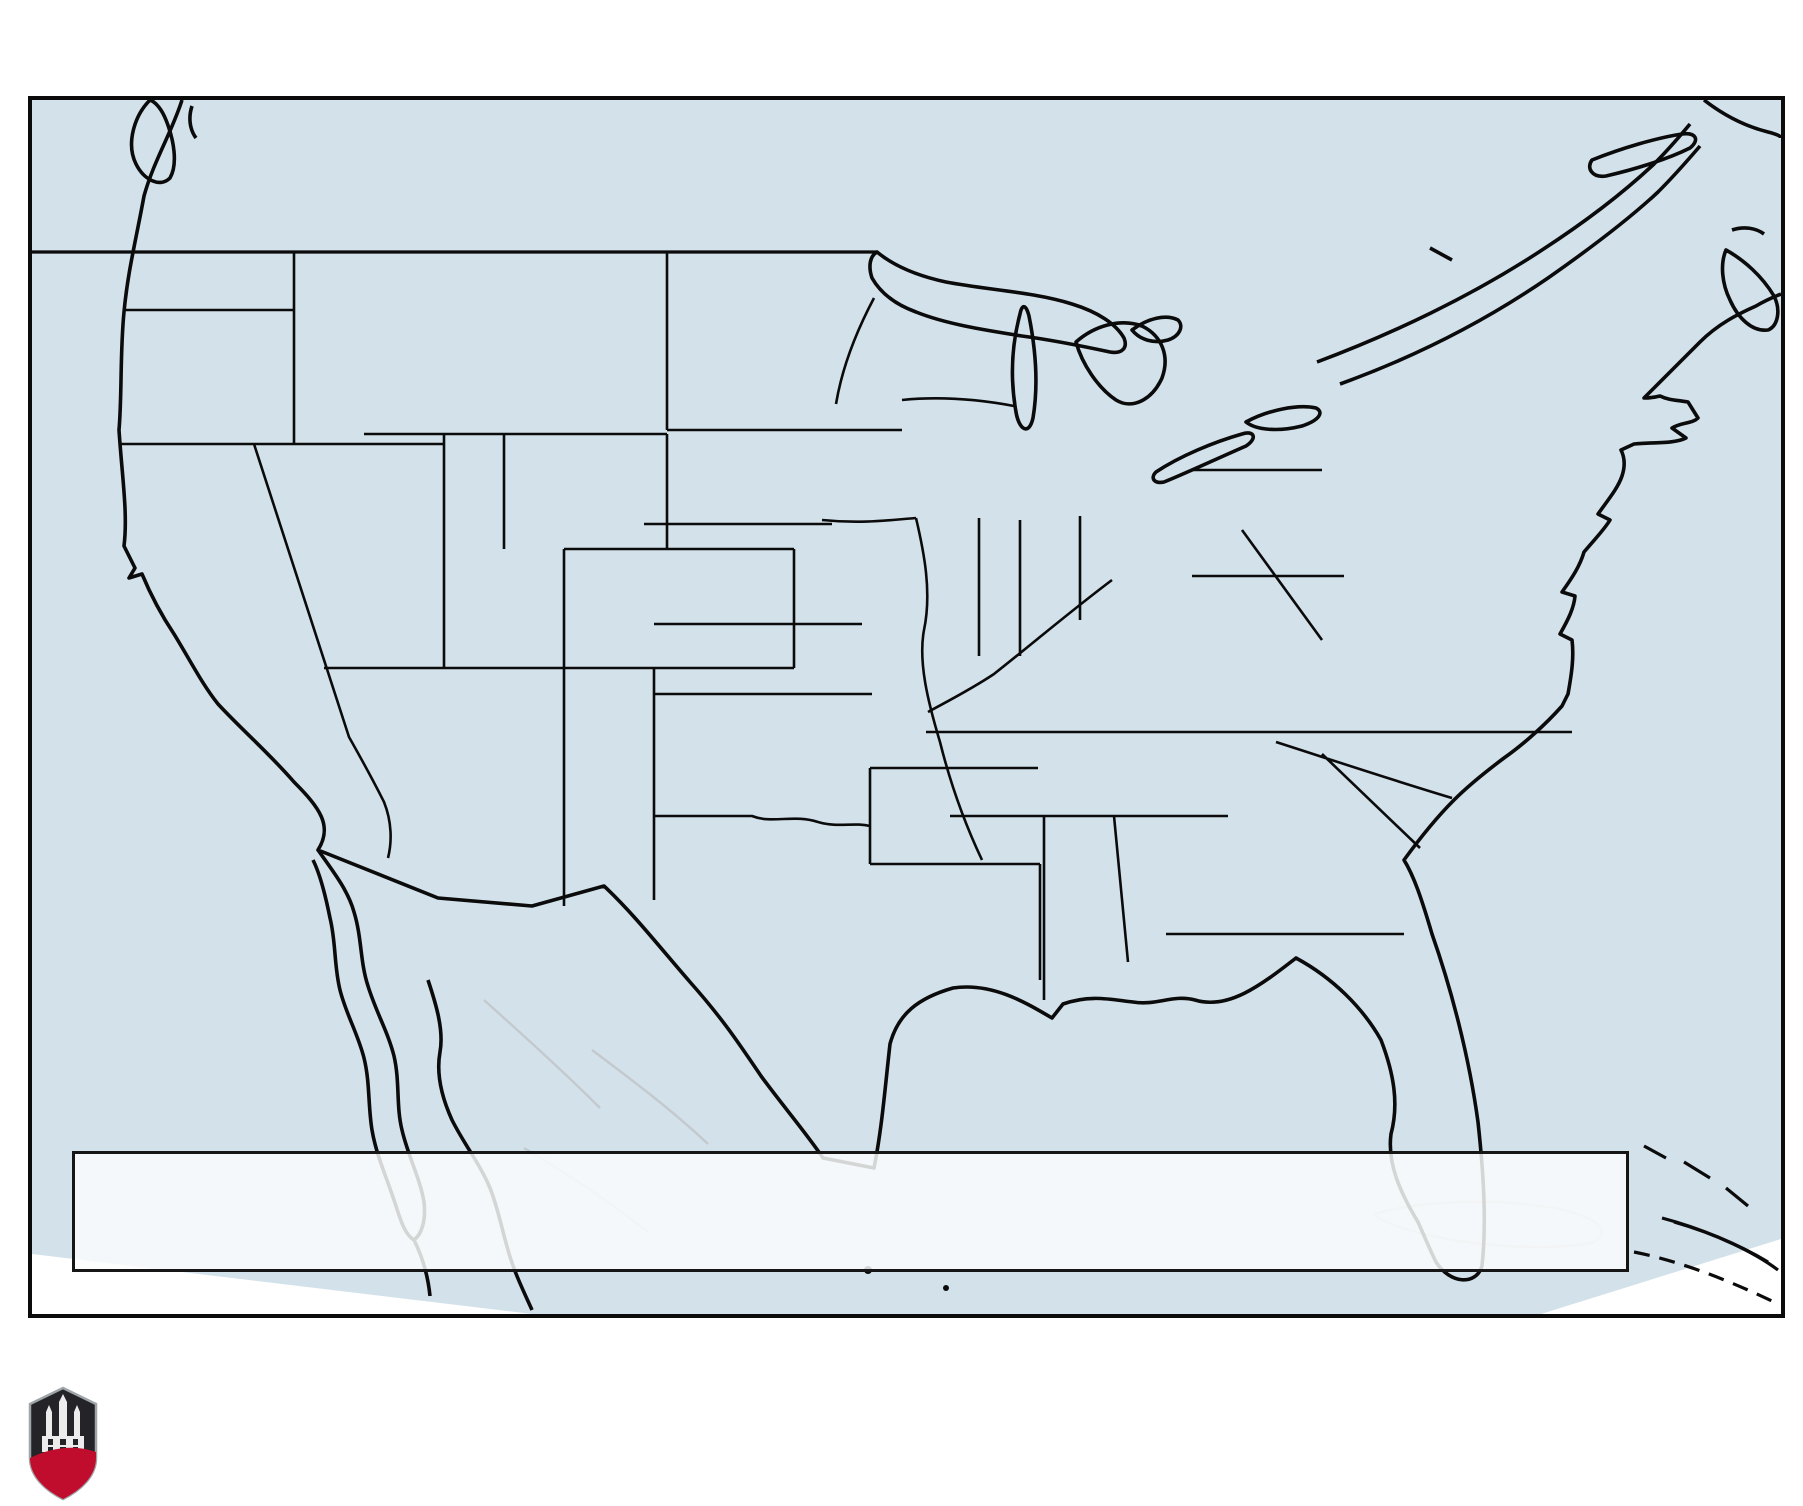 The image size is (1803, 1506). What do you see at coordinates (850, 1211) in the screenshot?
I see `info-box` at bounding box center [850, 1211].